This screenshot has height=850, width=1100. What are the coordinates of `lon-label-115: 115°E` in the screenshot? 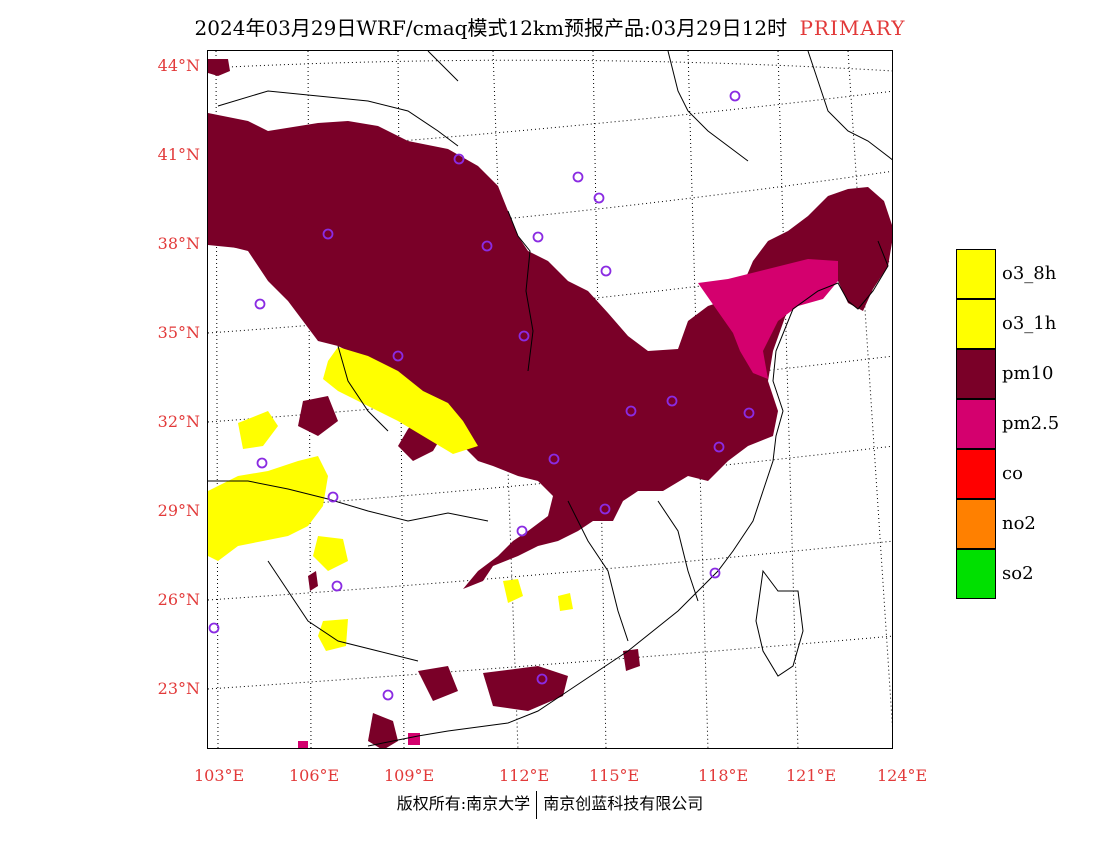 It's located at (614, 775).